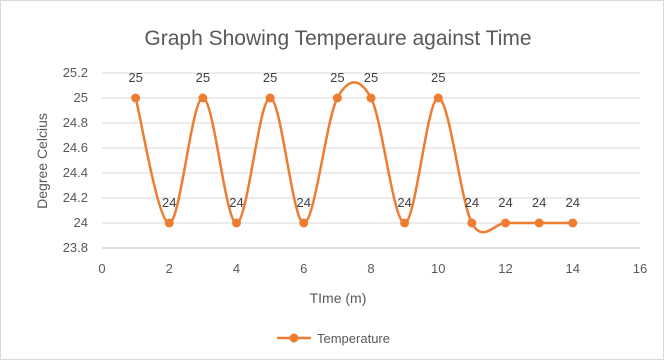  What do you see at coordinates (75, 72) in the screenshot?
I see `y-tick-label: 25.2` at bounding box center [75, 72].